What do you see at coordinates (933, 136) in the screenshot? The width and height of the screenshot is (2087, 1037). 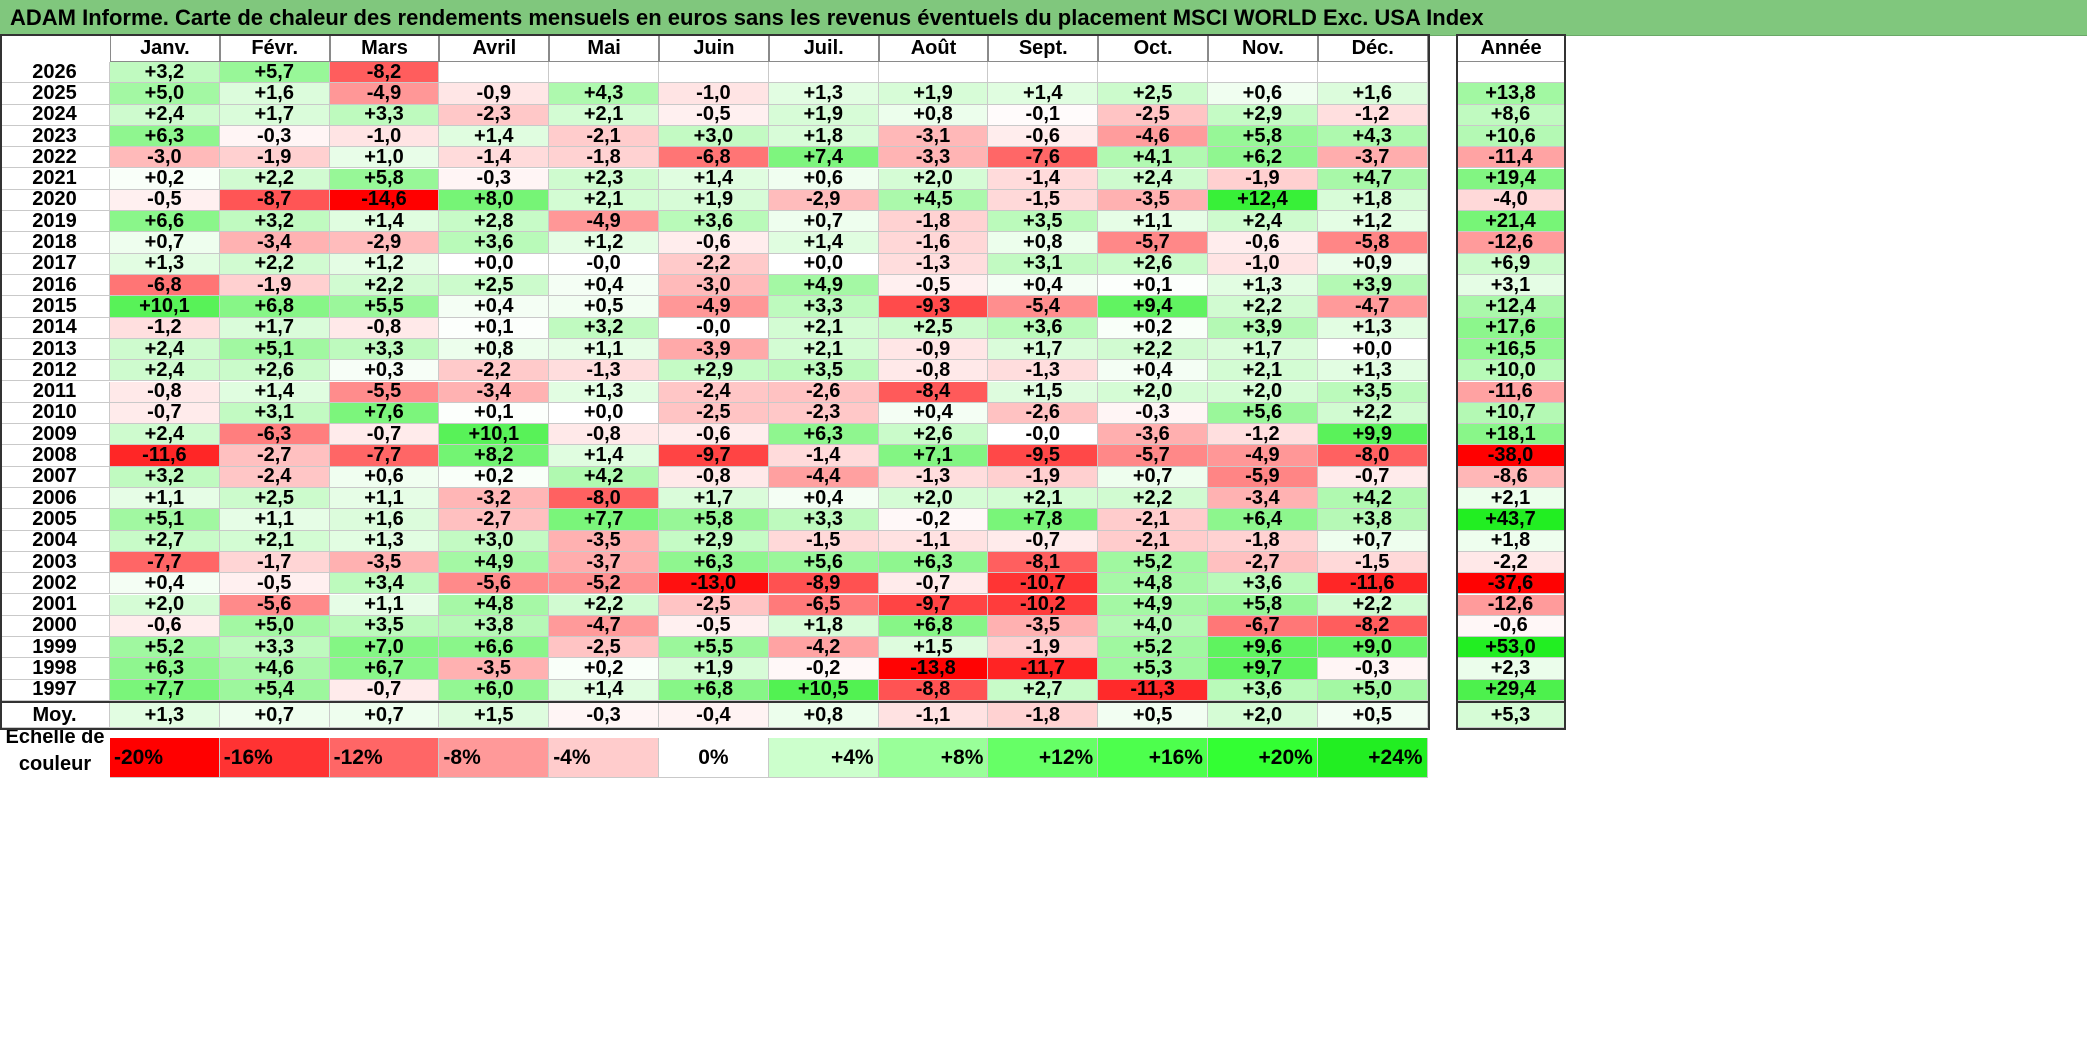 I see `heatmap-cell: -3,1` at bounding box center [933, 136].